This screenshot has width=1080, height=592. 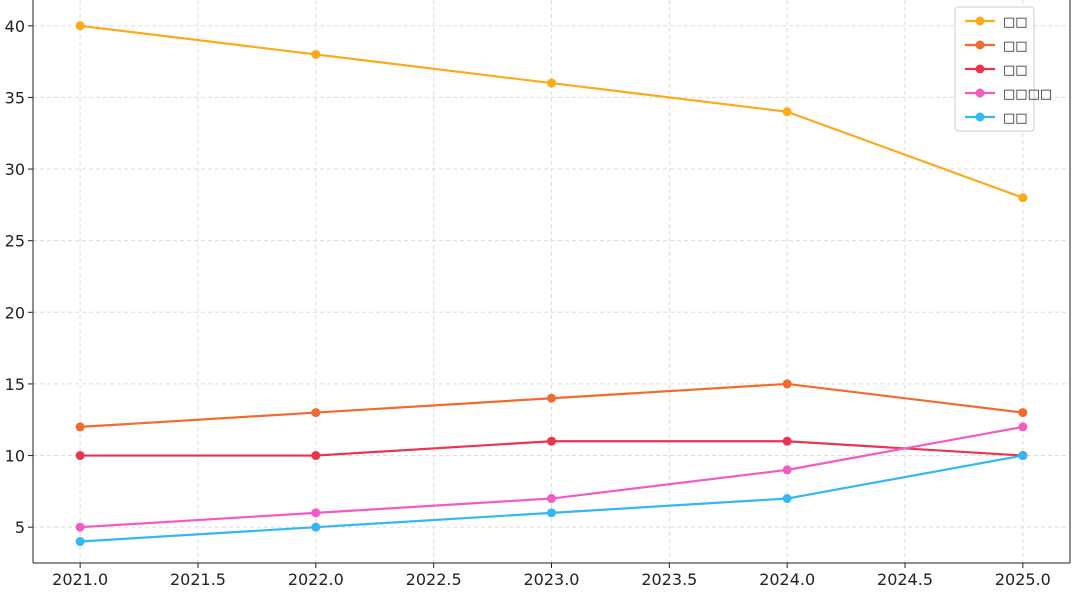 What do you see at coordinates (80, 579) in the screenshot?
I see `x-tick-label: 2021.0` at bounding box center [80, 579].